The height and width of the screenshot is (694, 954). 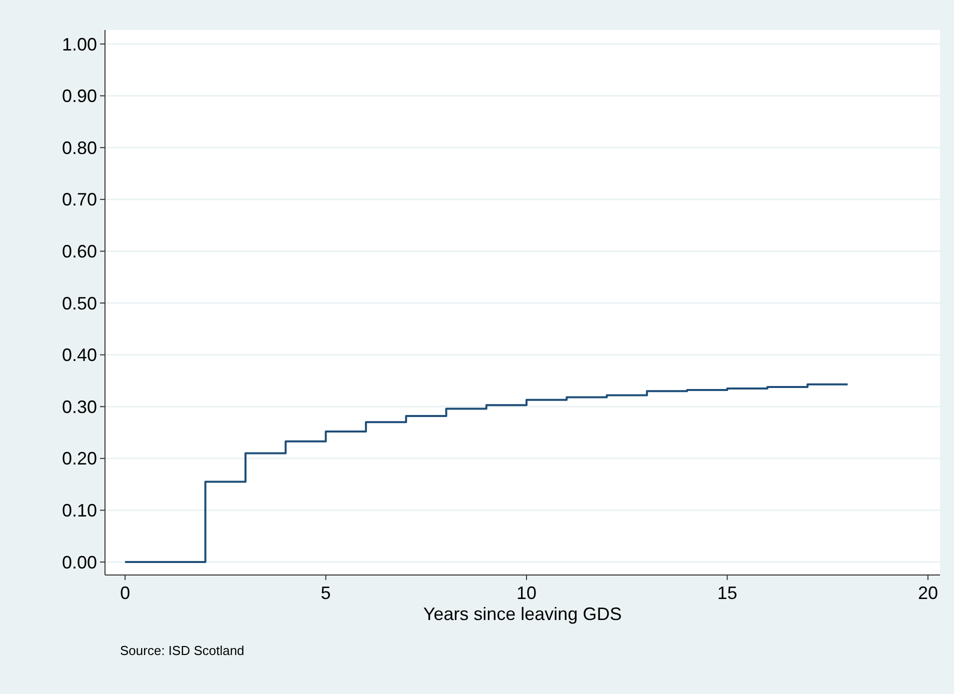 I want to click on y-tick-label: 0.70, so click(x=79, y=200).